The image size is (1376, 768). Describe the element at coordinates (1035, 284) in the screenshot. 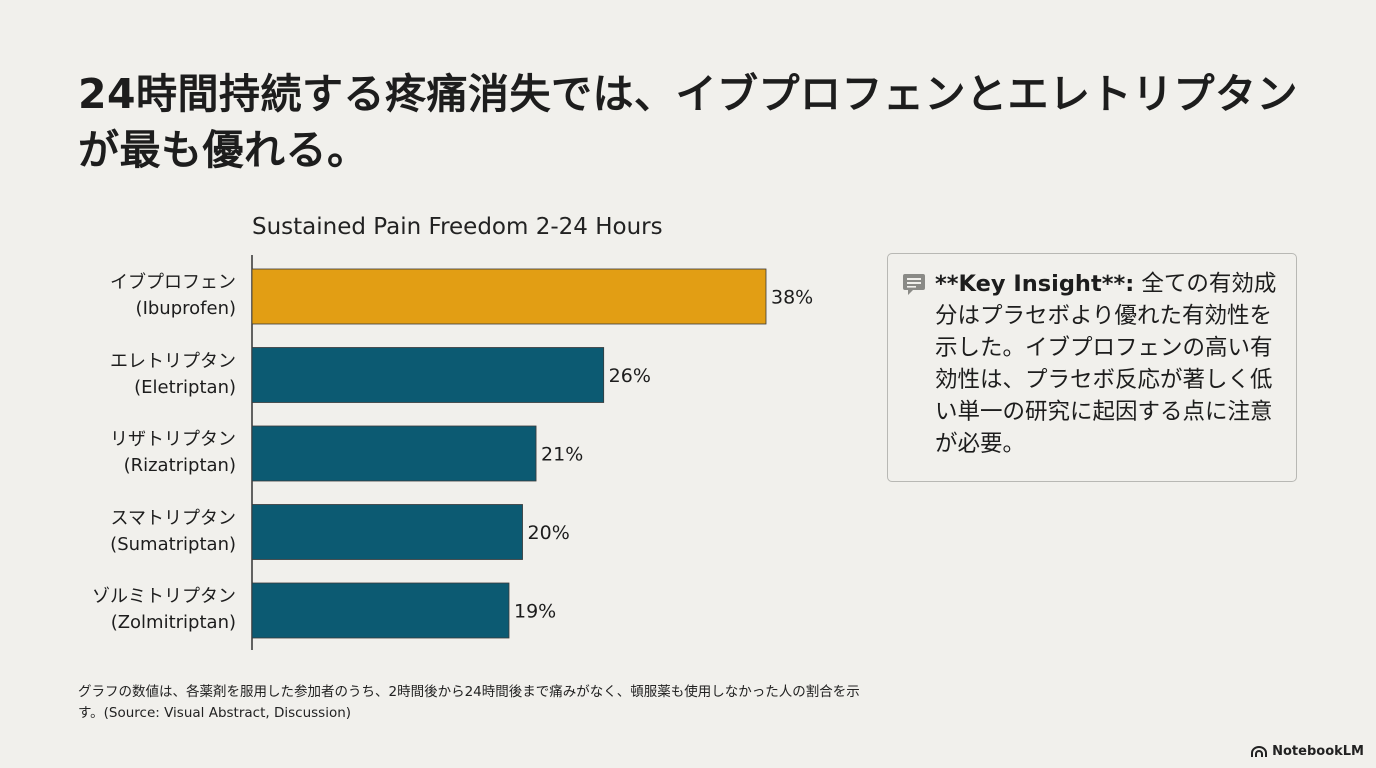

I see `key-insight-label: **Key Insight**:` at that location.